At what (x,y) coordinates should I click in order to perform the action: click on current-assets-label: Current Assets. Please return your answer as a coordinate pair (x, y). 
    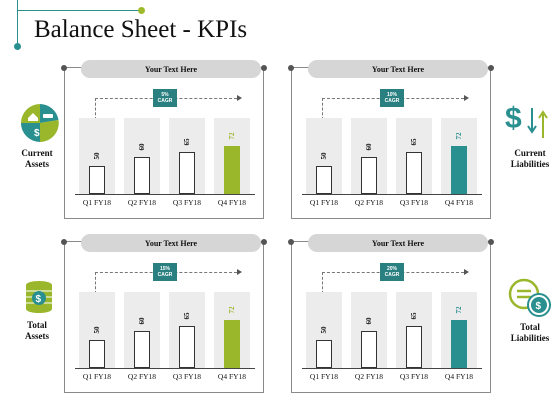
    Looking at the image, I should click on (37, 158).